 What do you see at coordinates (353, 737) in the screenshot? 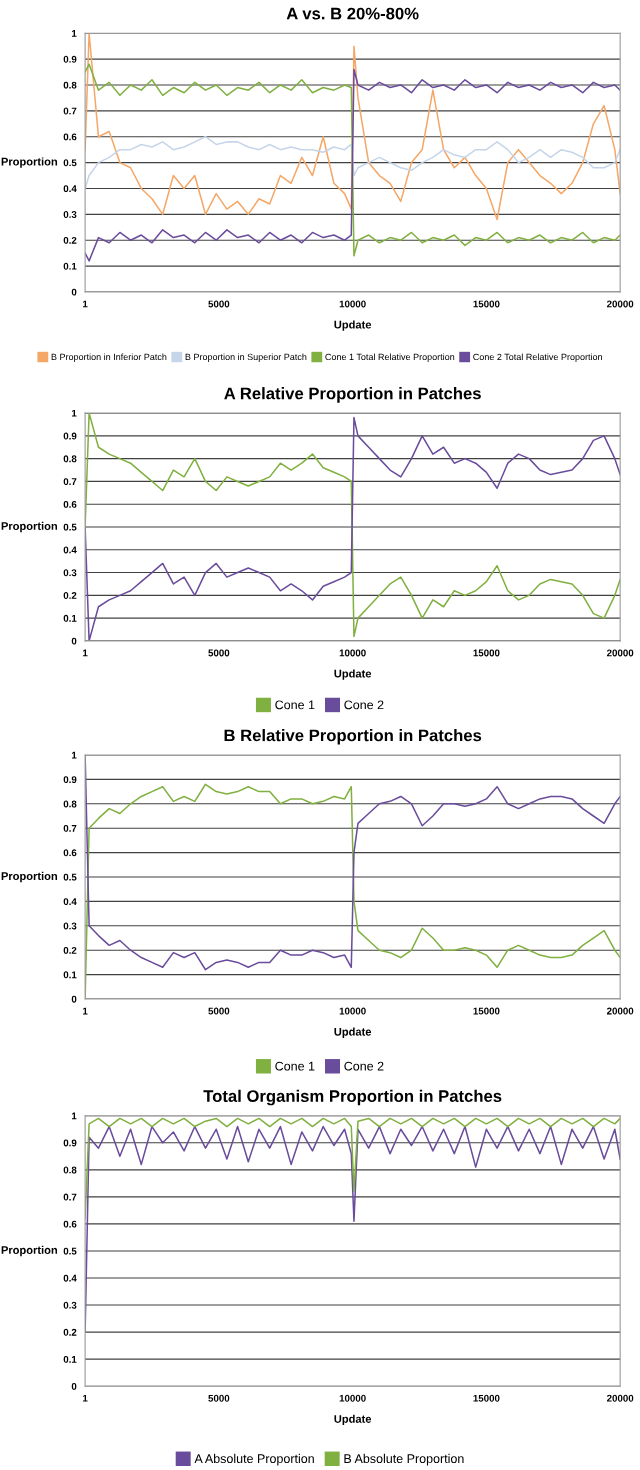
I see `chart-title: B Relative Proportion in Patches` at bounding box center [353, 737].